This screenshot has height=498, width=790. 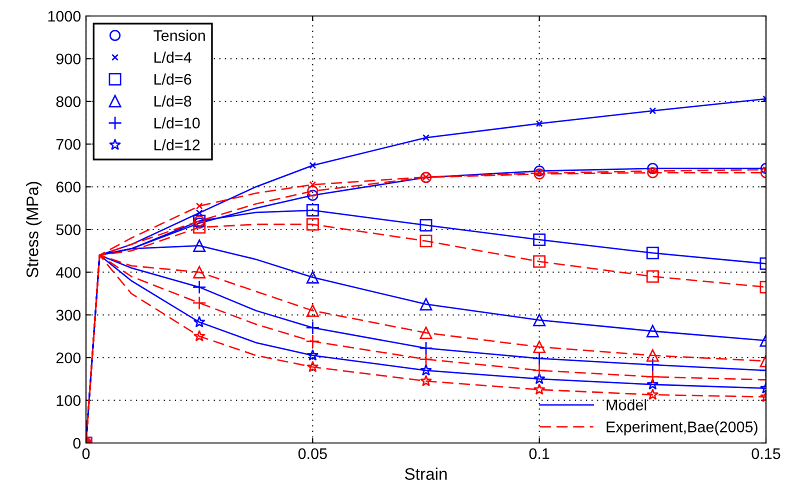 What do you see at coordinates (68, 400) in the screenshot?
I see `y-tick-label: 100` at bounding box center [68, 400].